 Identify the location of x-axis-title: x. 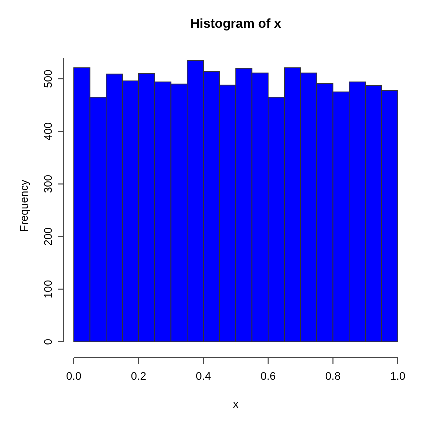
(236, 405).